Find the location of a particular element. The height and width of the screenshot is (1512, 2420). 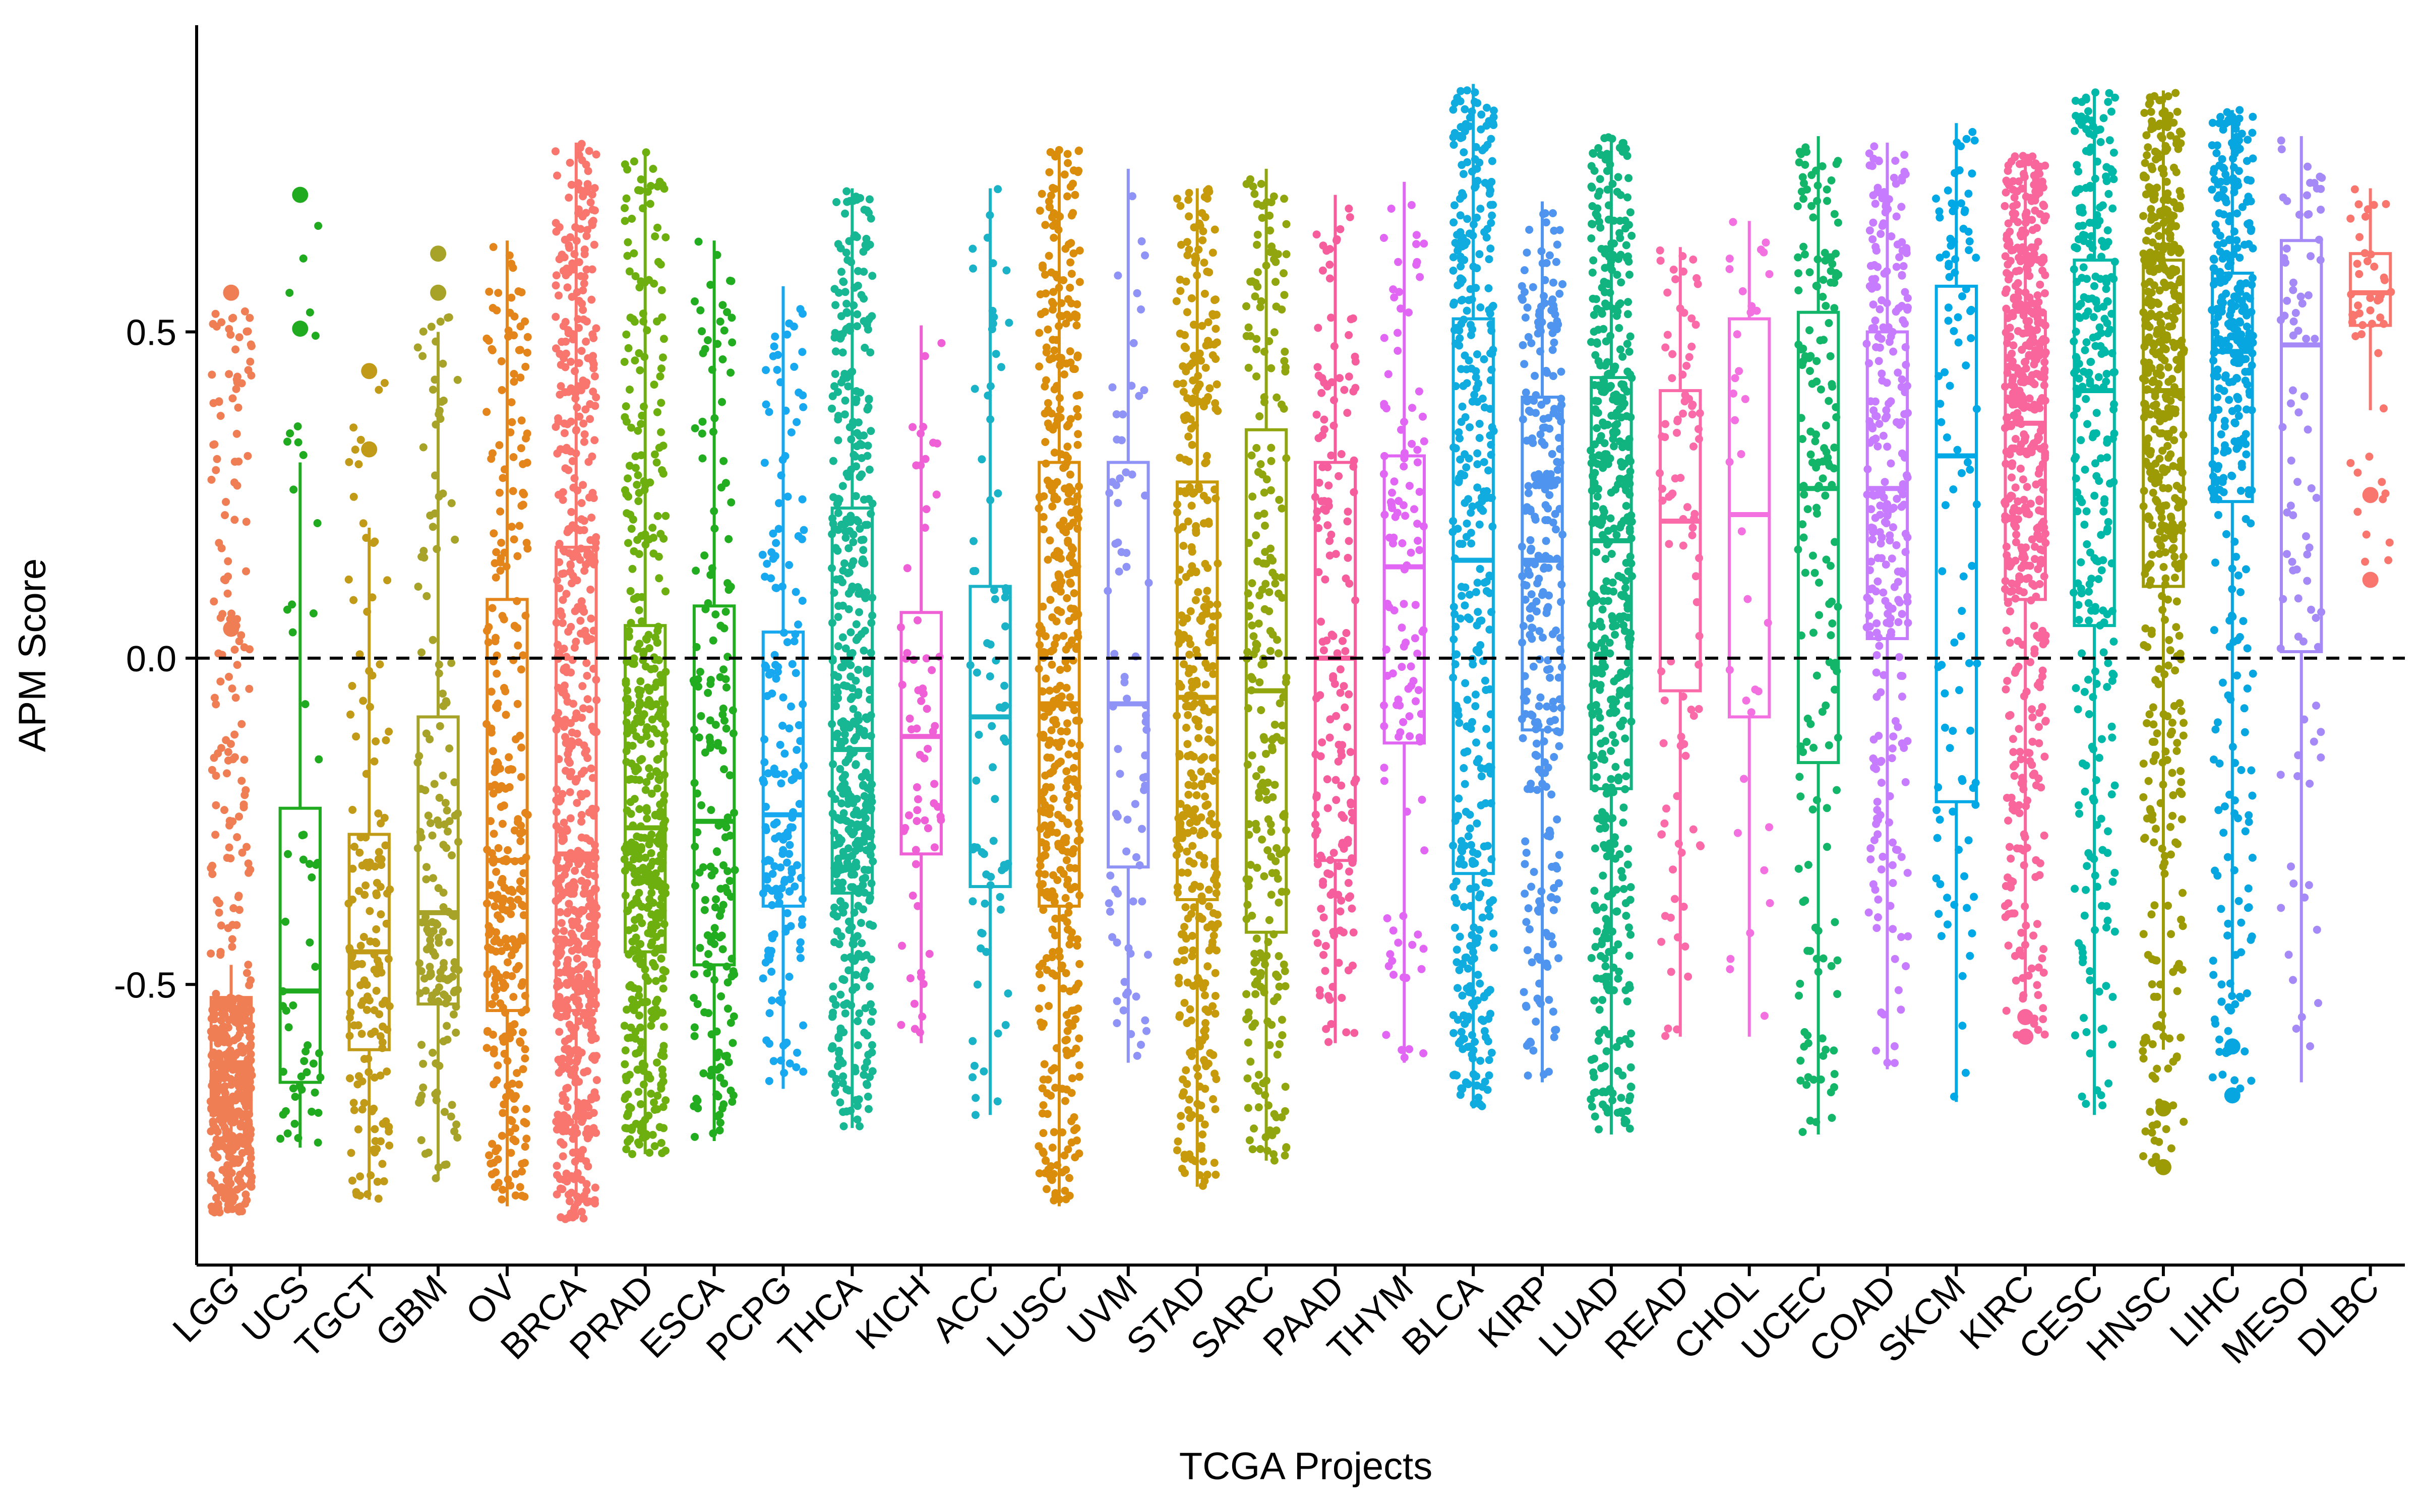

data-point-kich is located at coordinates (937, 443).